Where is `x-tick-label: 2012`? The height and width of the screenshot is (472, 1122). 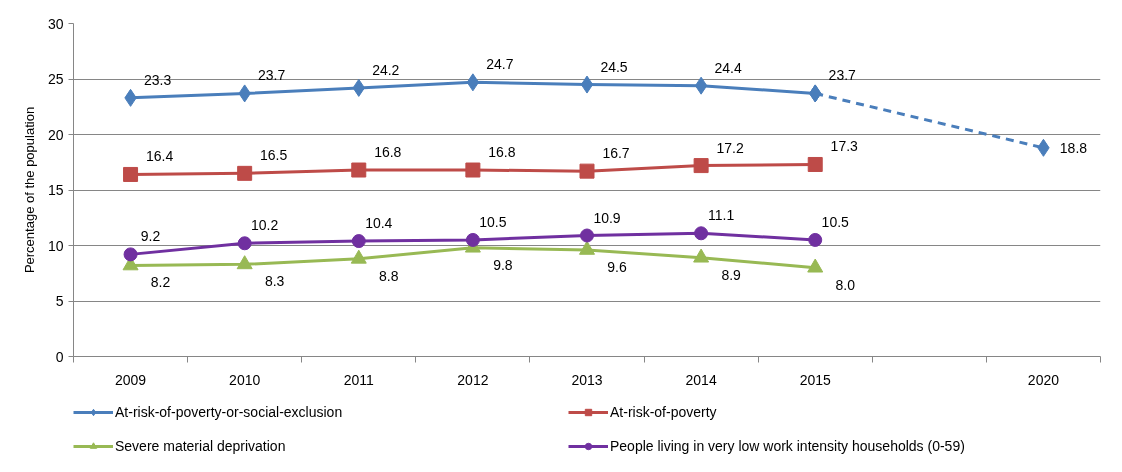 x-tick-label: 2012 is located at coordinates (473, 379).